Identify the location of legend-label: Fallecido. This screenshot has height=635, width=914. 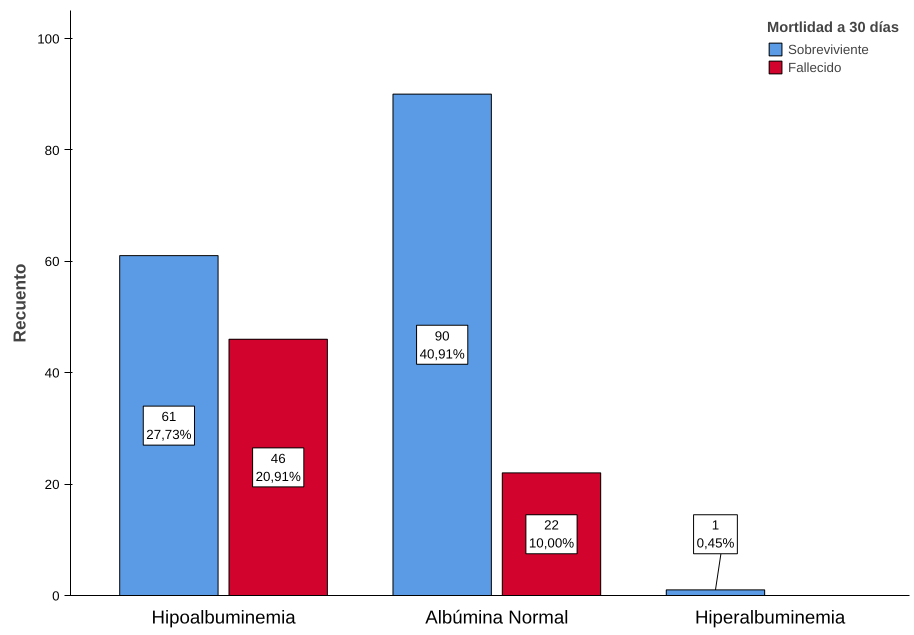
(815, 67).